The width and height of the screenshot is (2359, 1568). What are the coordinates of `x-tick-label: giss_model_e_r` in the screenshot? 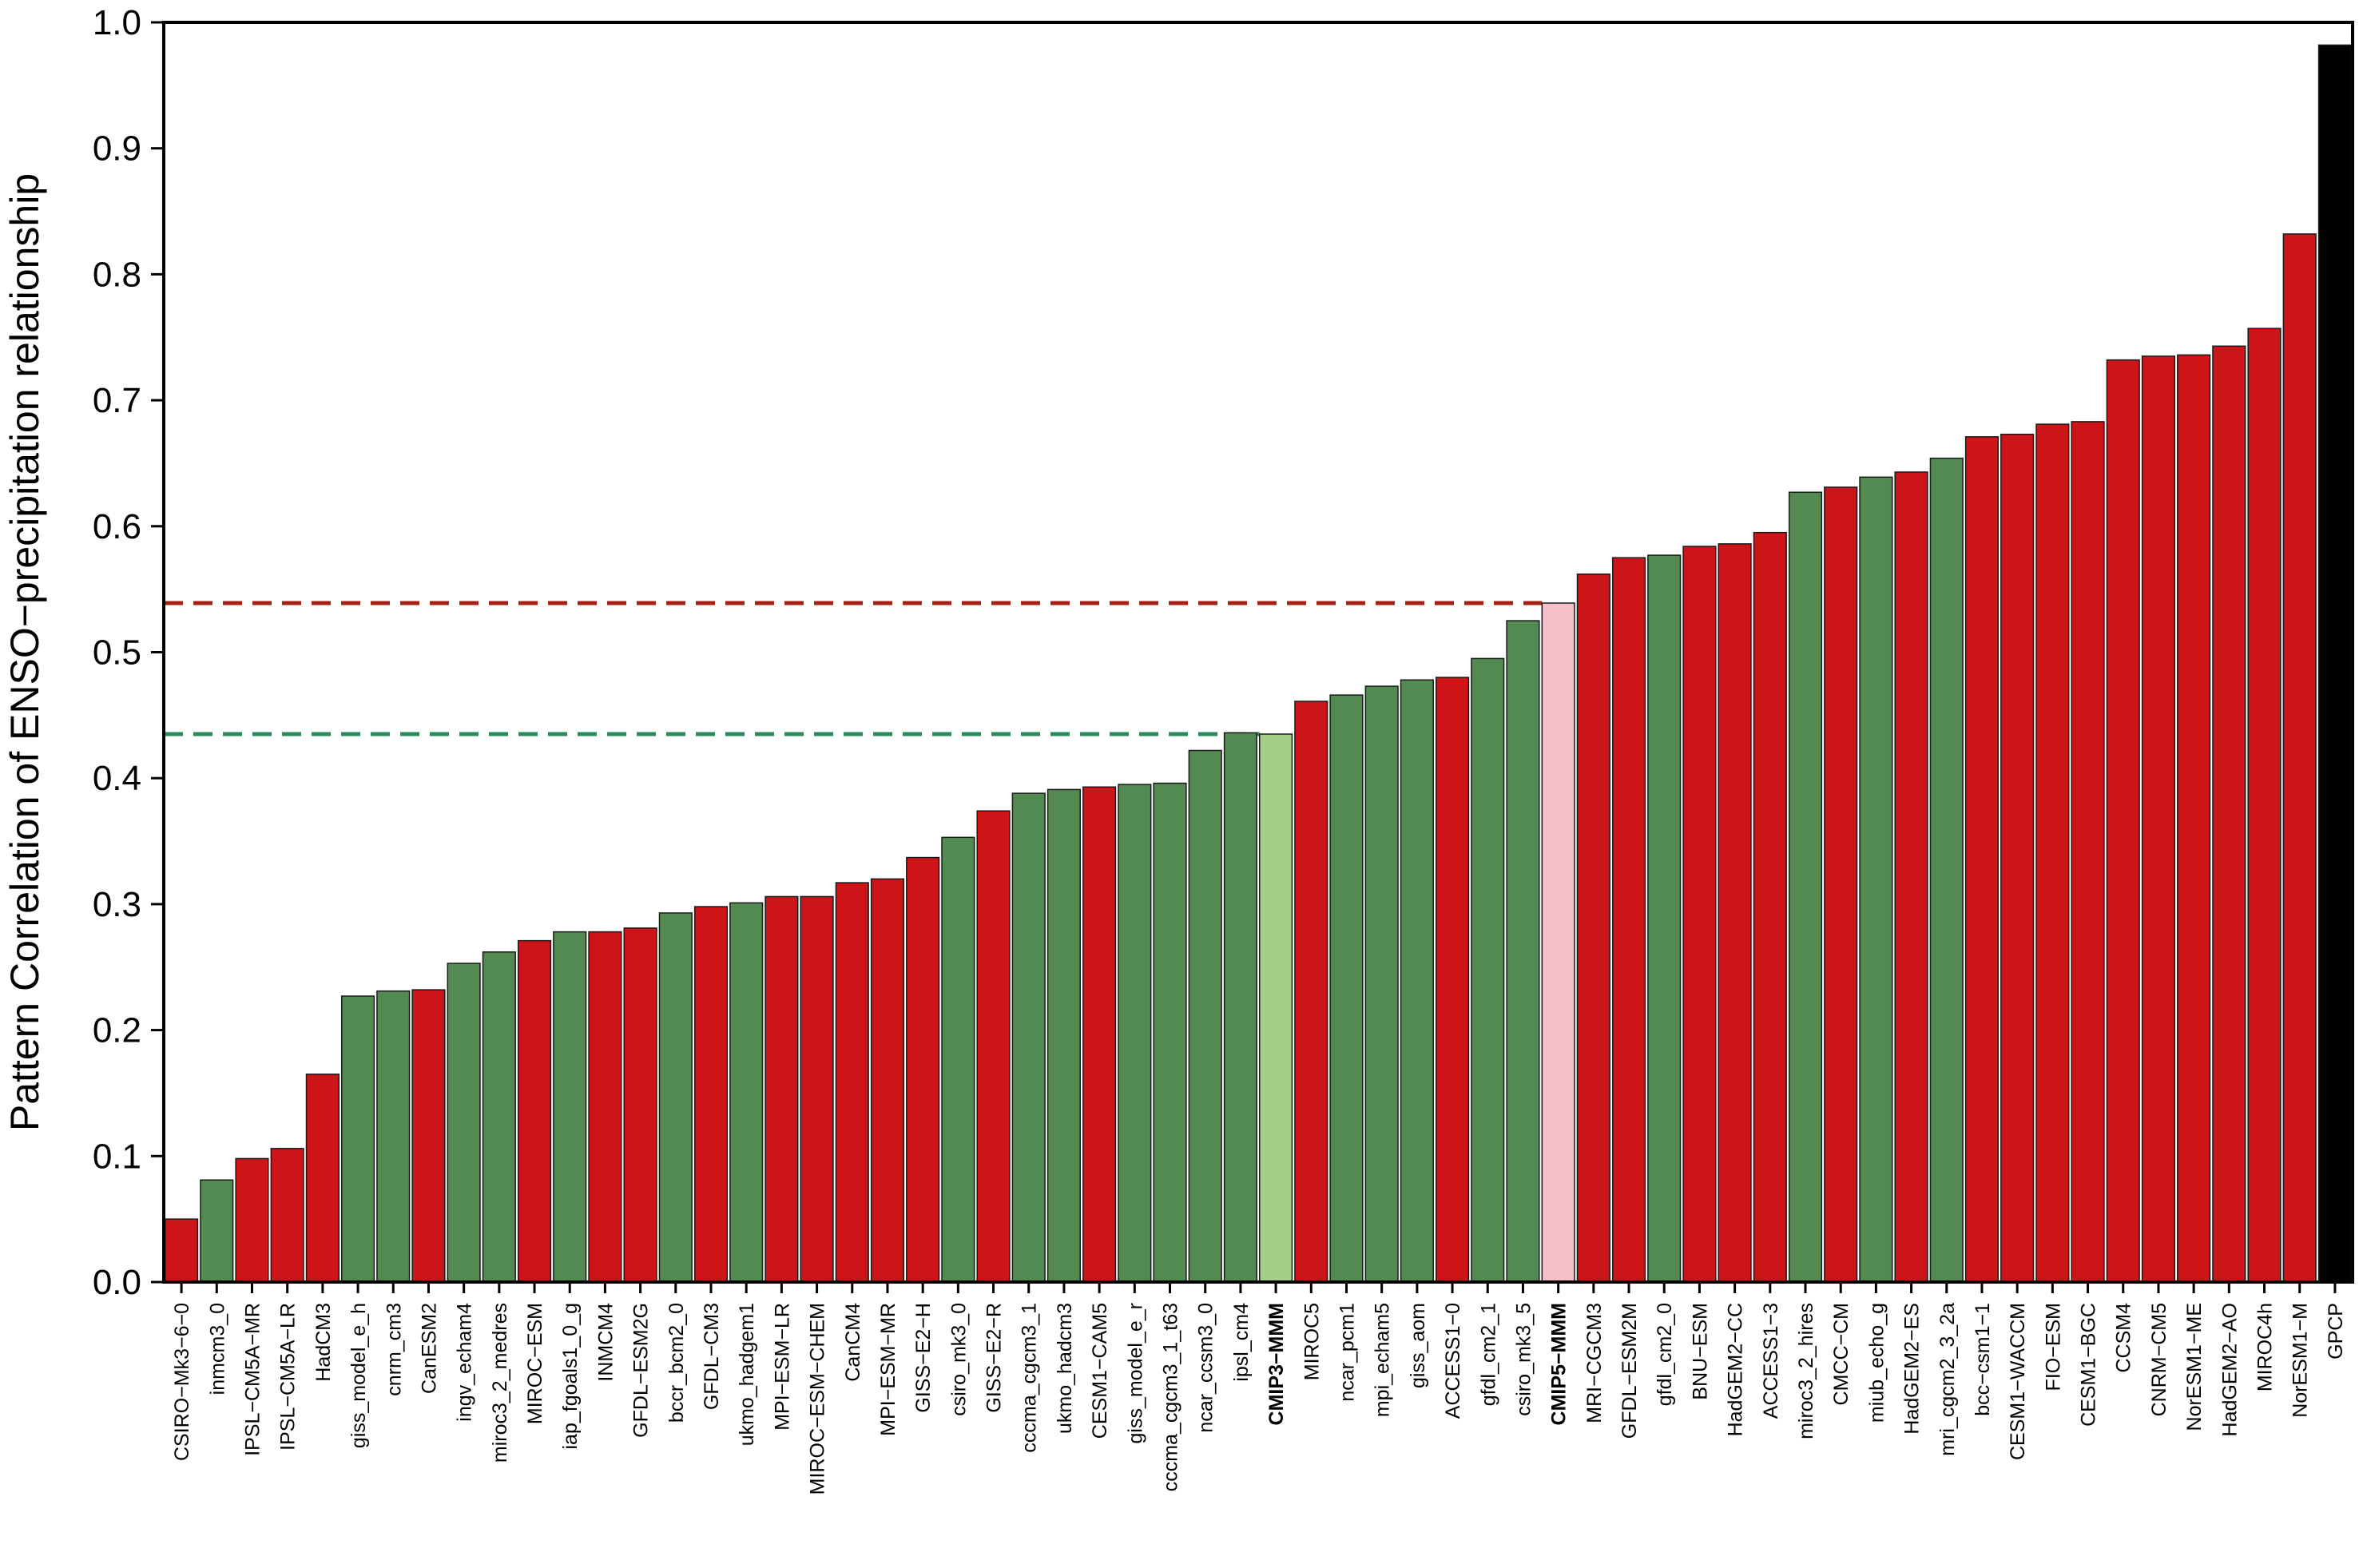 It's located at (1135, 1373).